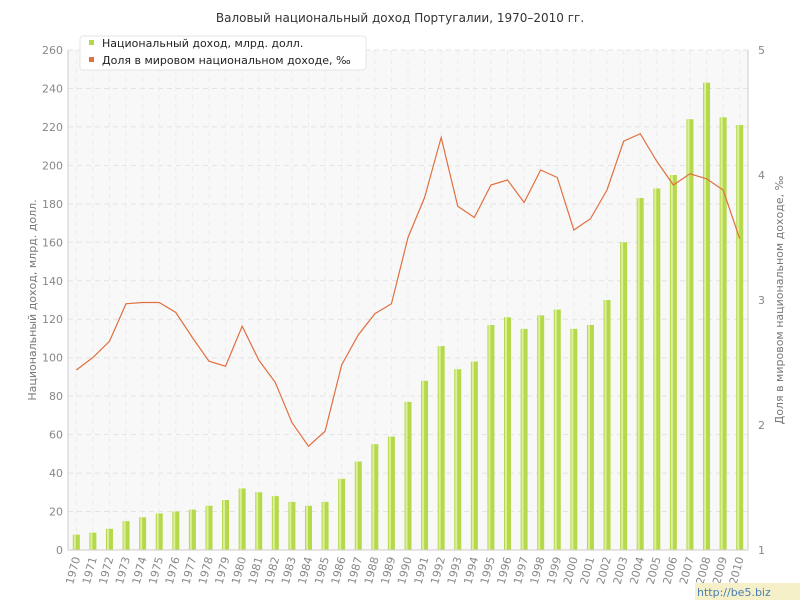 This screenshot has height=600, width=800. What do you see at coordinates (52, 281) in the screenshot?
I see `y-tick-label: 140` at bounding box center [52, 281].